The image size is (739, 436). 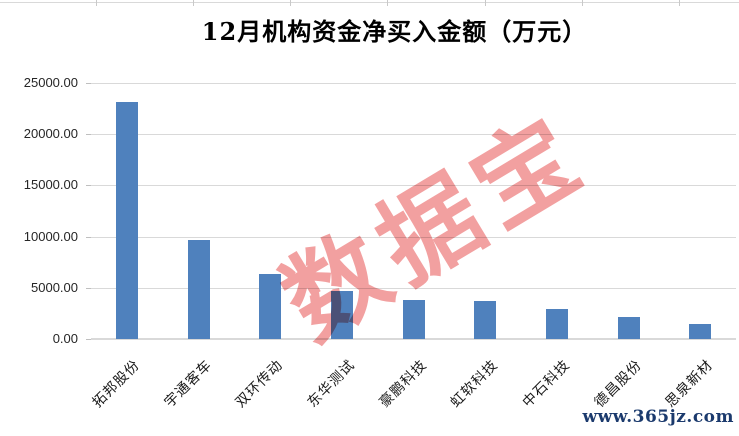 I want to click on x-axis-label: 德昌股份, so click(x=618, y=384).